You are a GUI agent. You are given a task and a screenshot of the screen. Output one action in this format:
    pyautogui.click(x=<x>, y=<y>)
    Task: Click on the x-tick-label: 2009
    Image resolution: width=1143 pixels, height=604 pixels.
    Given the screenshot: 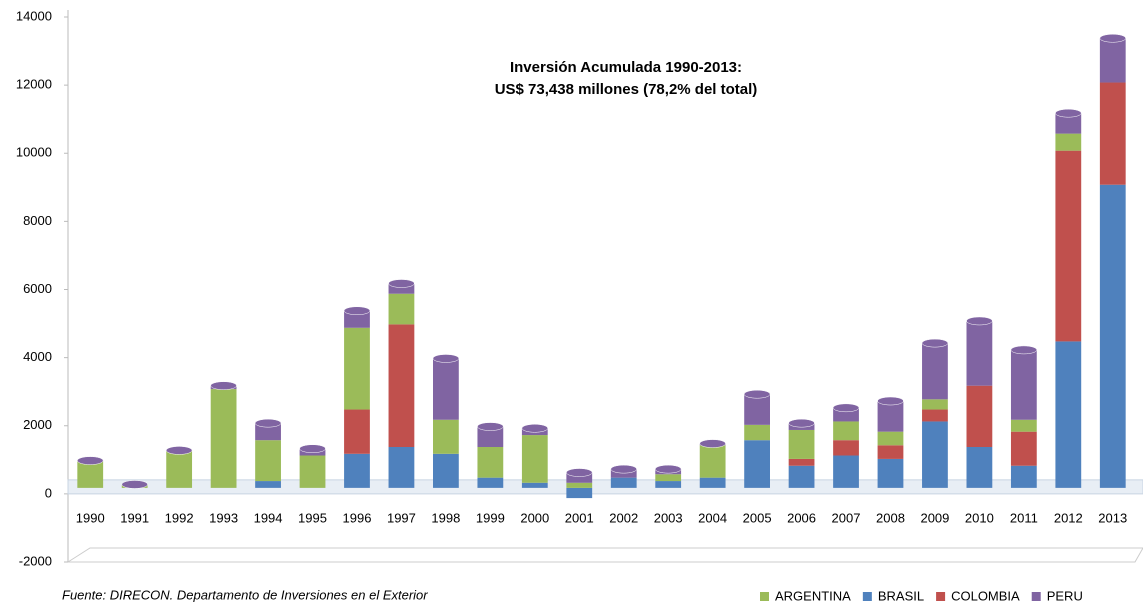 What is the action you would take?
    pyautogui.click(x=934, y=517)
    